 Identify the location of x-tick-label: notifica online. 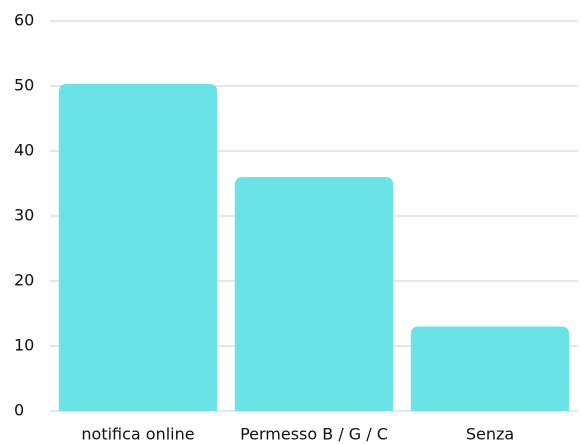
(137, 434).